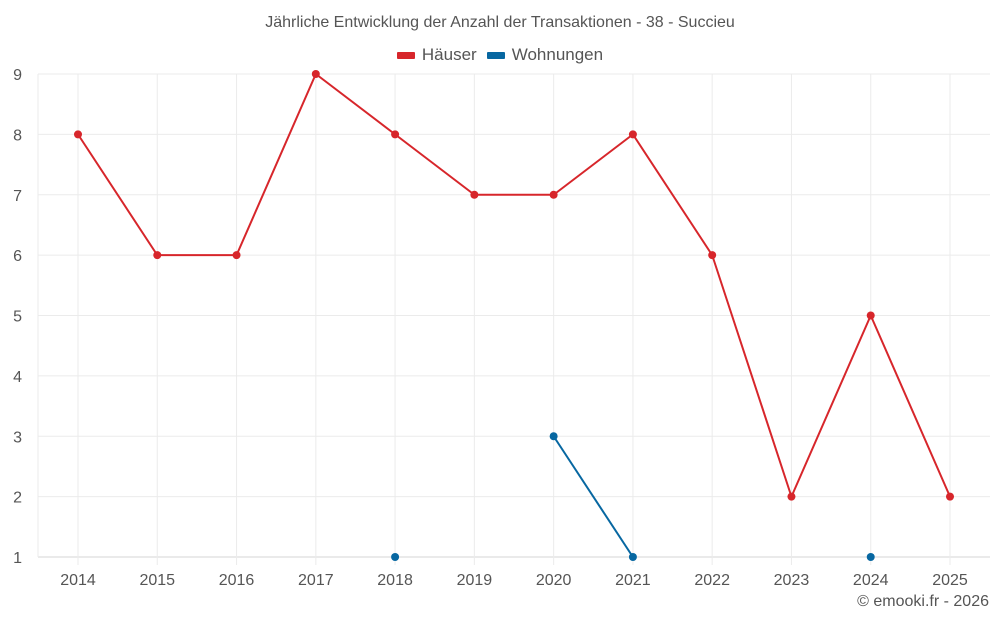 The image size is (1000, 625). I want to click on y-axis: 1 2 3 4 5 6 7 8 9, so click(17, 317).